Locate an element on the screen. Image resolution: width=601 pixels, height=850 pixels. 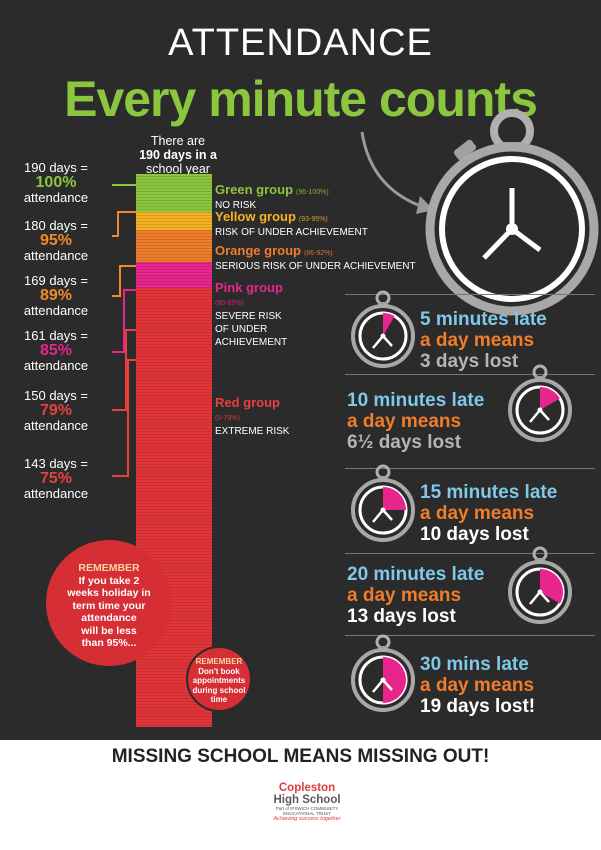
lateness-20: 20 minutes late a day means 13 days lost is located at coordinates (415, 595).